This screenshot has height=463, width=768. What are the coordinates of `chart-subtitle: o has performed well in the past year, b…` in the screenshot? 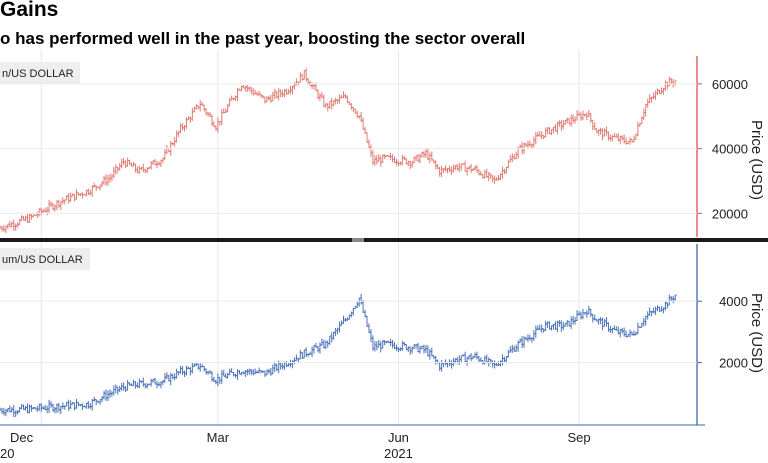 It's located at (263, 38).